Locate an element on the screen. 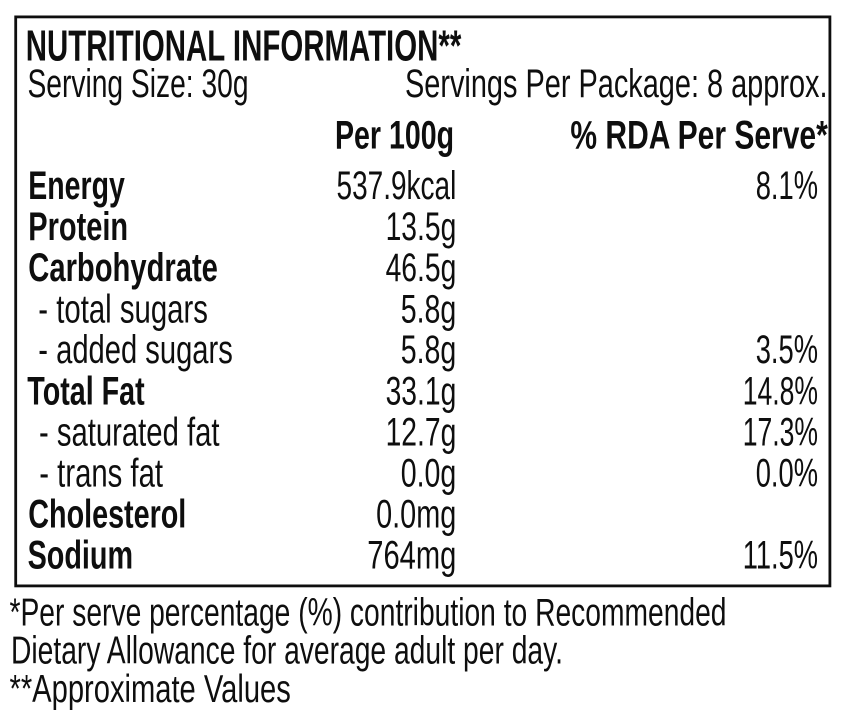  svg-text: Sodium is located at coordinates (81, 556).